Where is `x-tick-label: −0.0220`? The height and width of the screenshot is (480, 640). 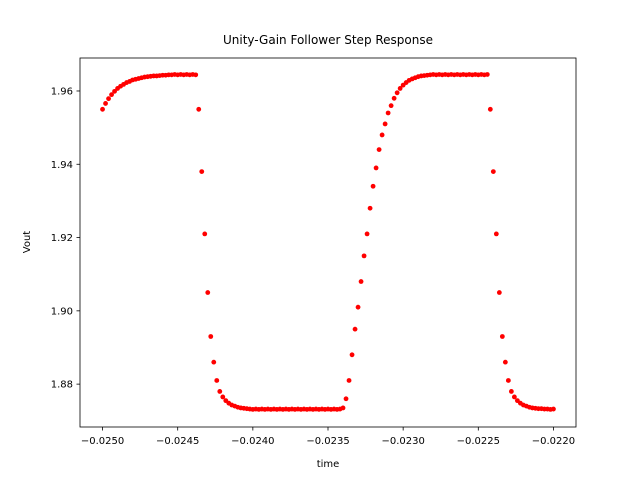
x-tick-label: −0.0220 is located at coordinates (553, 441).